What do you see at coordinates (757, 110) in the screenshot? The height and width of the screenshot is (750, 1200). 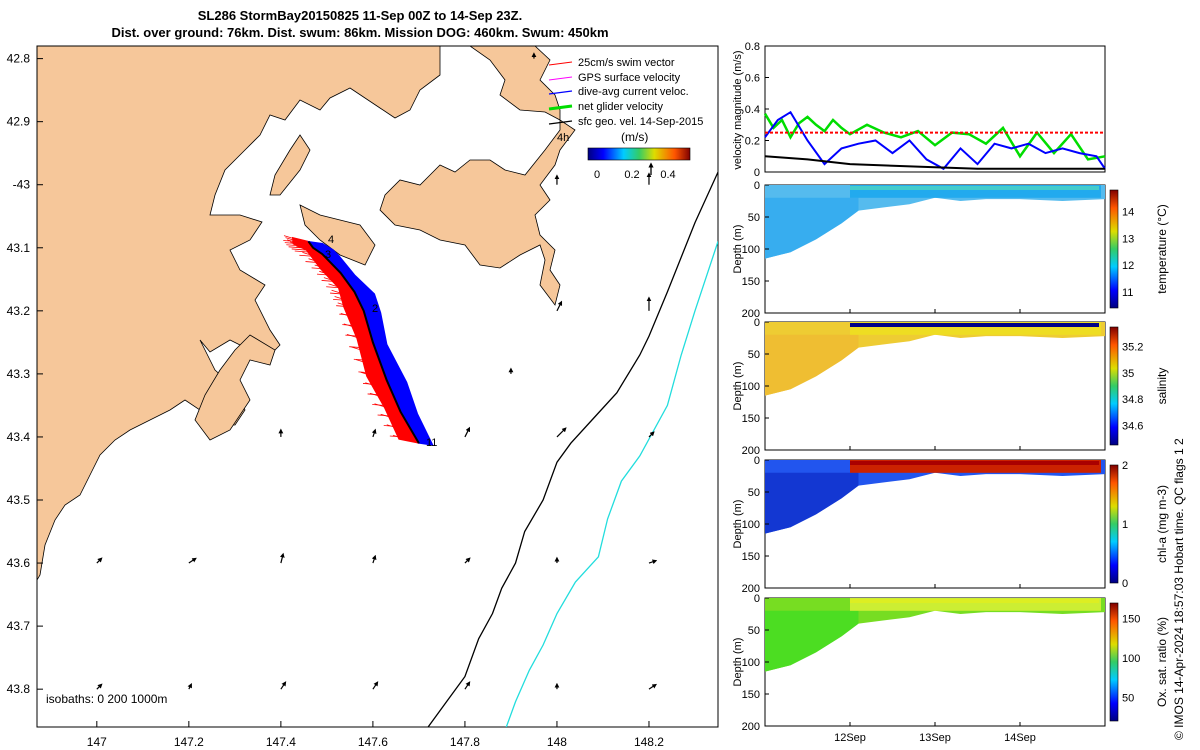 I see `velocity-y-ticks: 0 0.2 0.4 0.6 0.8` at bounding box center [757, 110].